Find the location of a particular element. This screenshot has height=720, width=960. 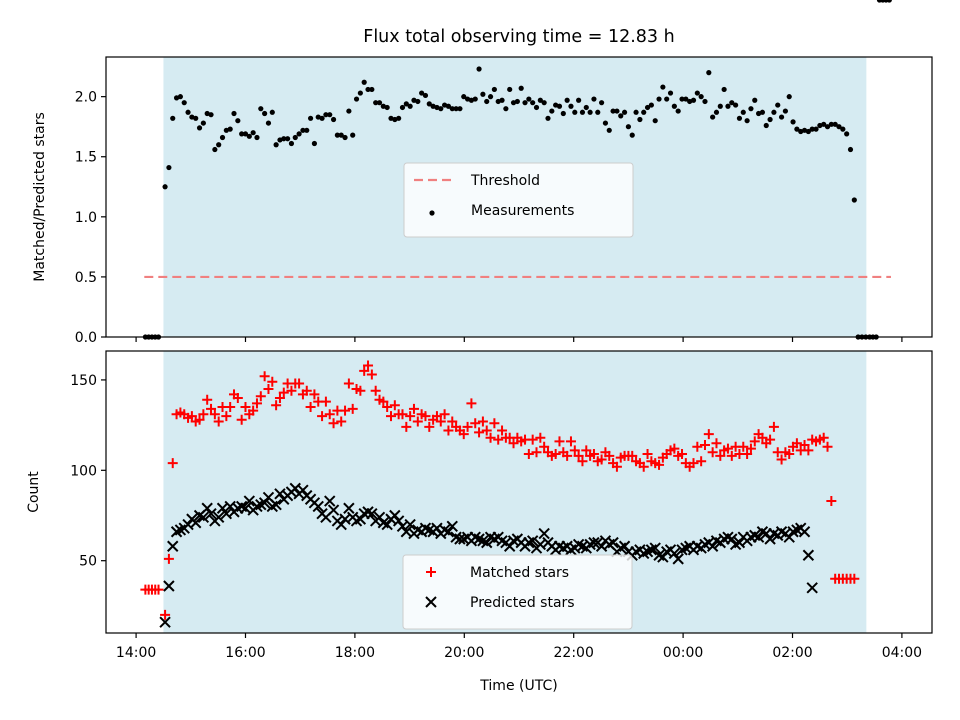

legend-entry: Measurements is located at coordinates (501, 211).